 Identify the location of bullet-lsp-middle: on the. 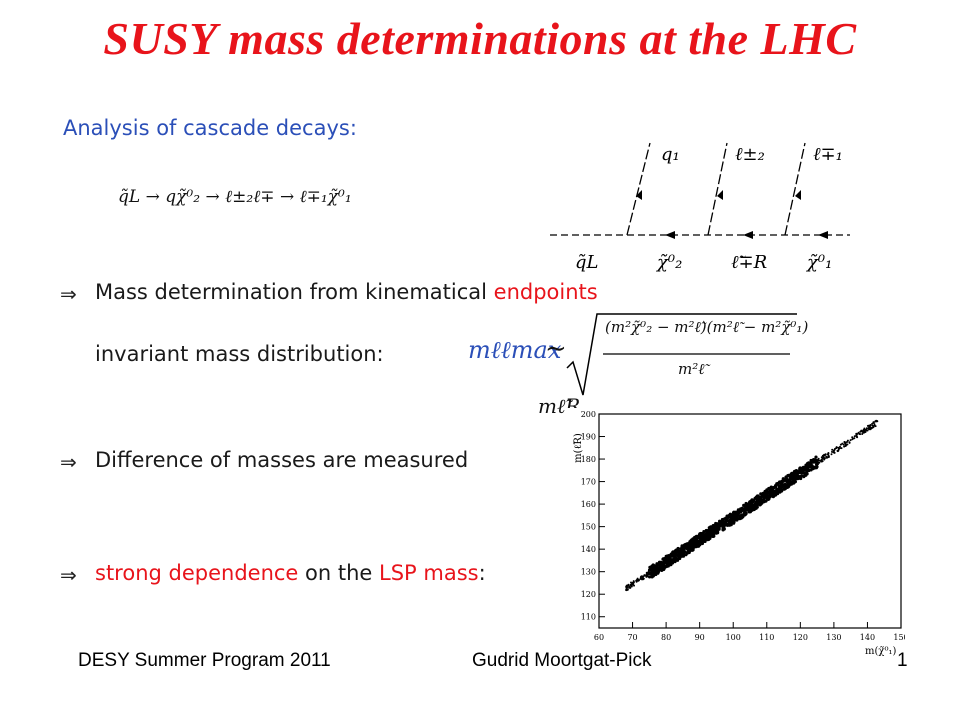
(339, 573).